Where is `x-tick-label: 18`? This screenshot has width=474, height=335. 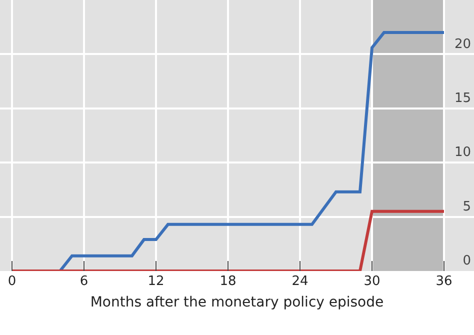
x-tick-label: 18 is located at coordinates (228, 281).